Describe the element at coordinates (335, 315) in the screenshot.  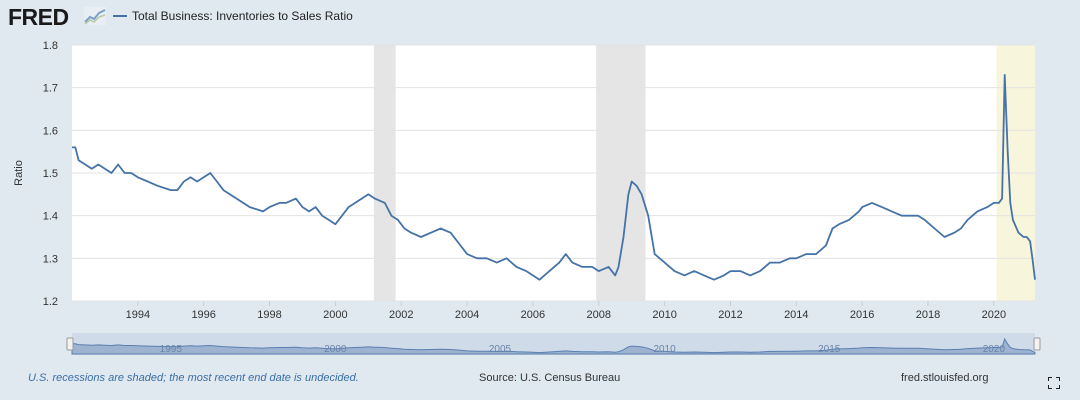
I see `x-tick-label: 2000` at that location.